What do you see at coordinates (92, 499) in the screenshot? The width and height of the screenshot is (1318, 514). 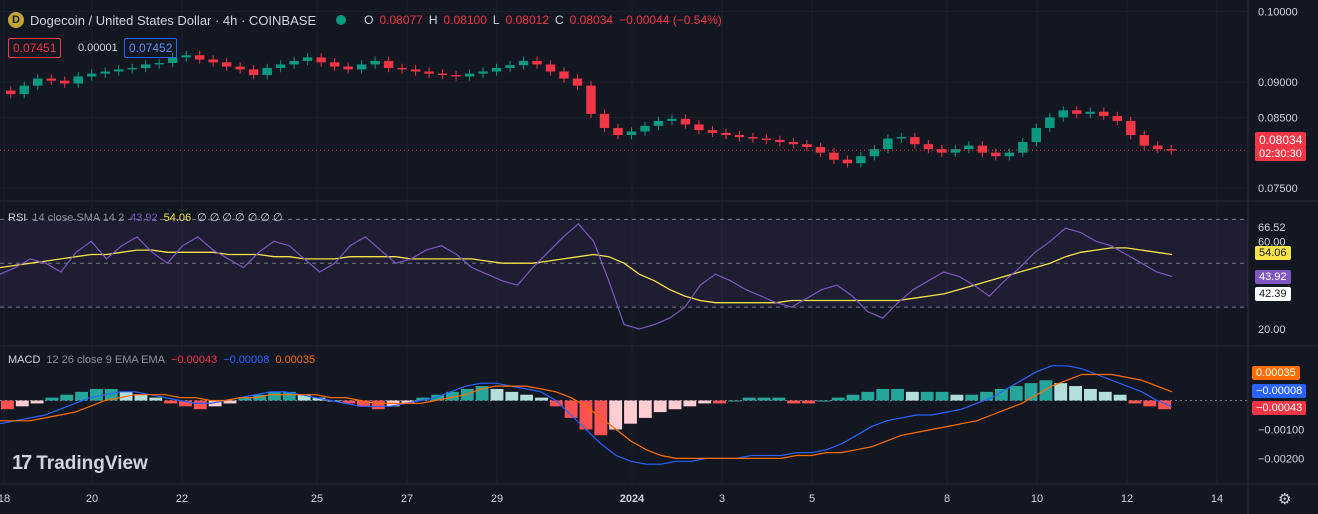 I see `time-axis-label: 20` at bounding box center [92, 499].